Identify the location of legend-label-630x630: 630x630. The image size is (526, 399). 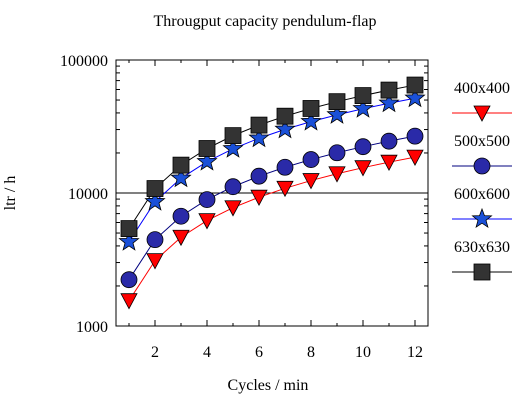
(482, 247).